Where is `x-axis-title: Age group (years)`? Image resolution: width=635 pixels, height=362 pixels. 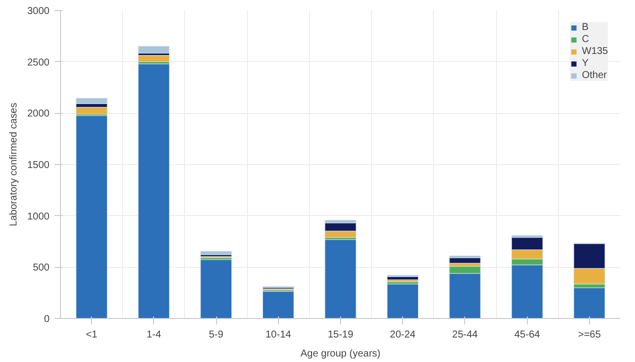
x-axis-title: Age group (years) is located at coordinates (340, 354).